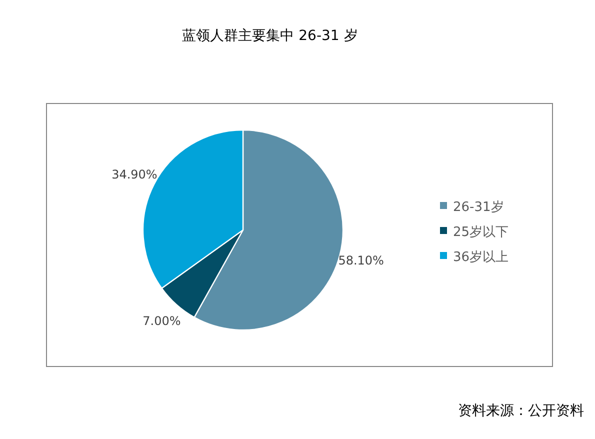 The width and height of the screenshot is (595, 439). I want to click on data-label: 58.10%, so click(361, 261).